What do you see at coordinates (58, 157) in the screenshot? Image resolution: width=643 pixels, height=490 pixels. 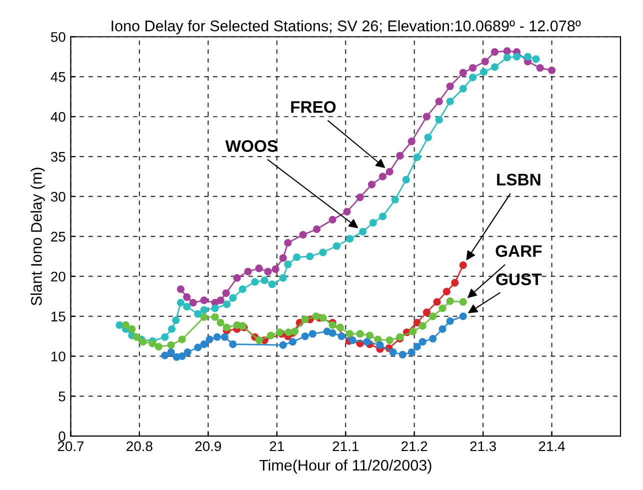 I see `y-tick-label: 35` at bounding box center [58, 157].